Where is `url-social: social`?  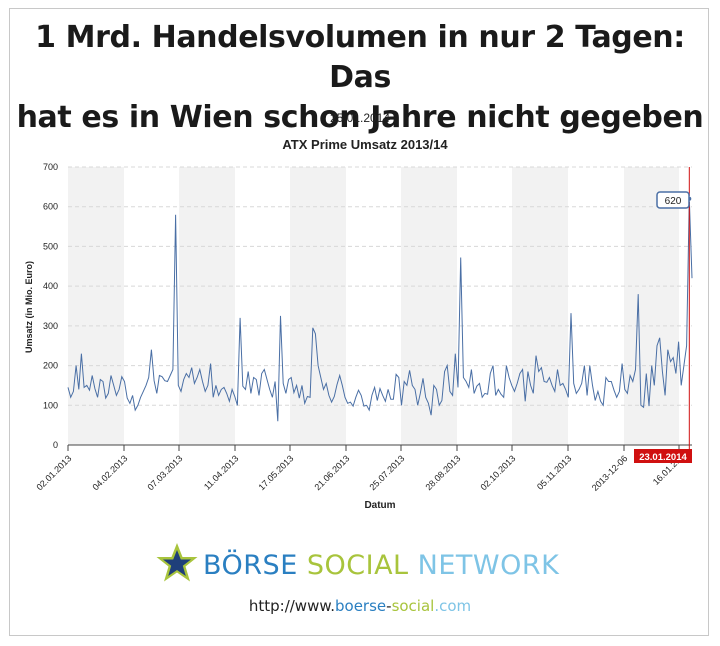
url-social: social is located at coordinates (413, 606).